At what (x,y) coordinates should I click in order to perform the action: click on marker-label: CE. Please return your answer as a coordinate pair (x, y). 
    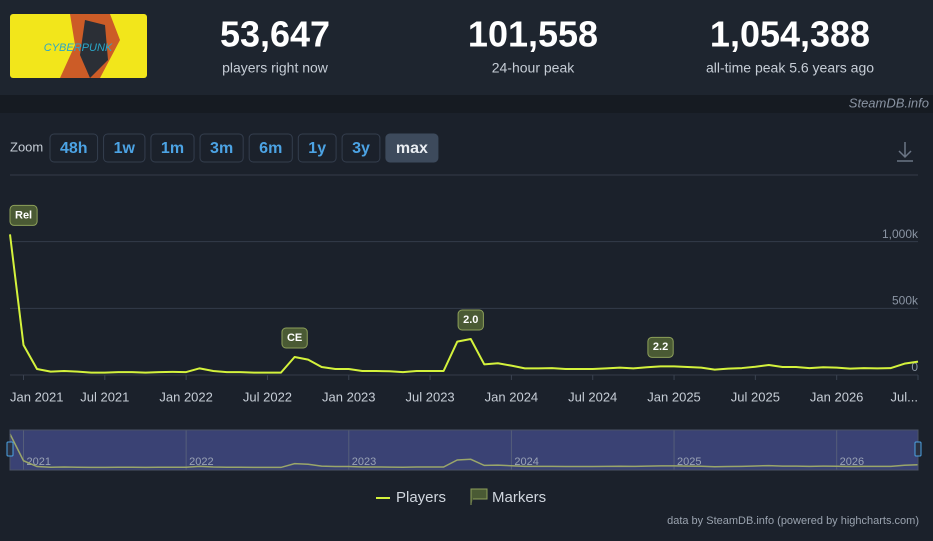
    Looking at the image, I should click on (294, 338).